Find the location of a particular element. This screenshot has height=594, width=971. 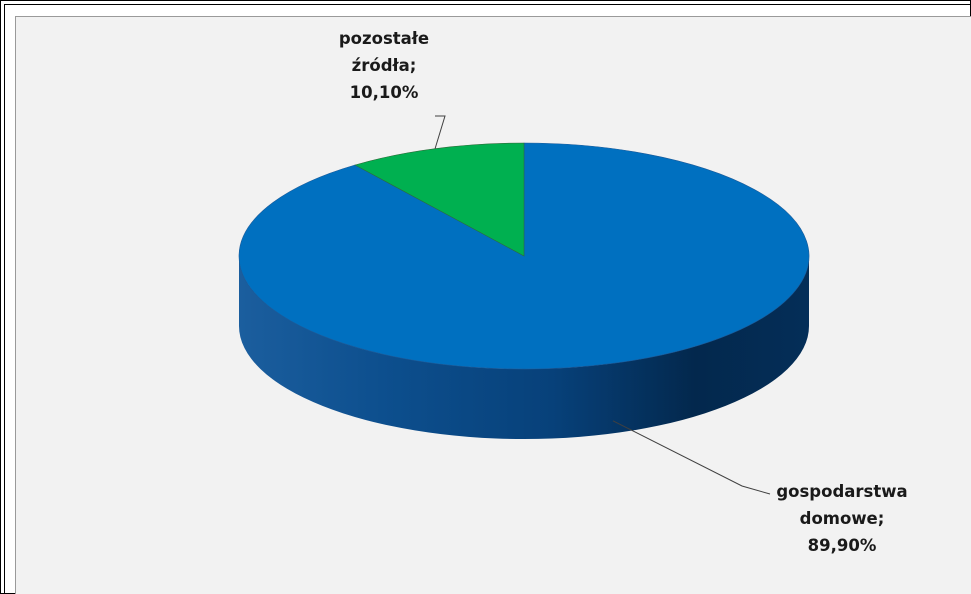

pie-slice is located at coordinates (439, 199).